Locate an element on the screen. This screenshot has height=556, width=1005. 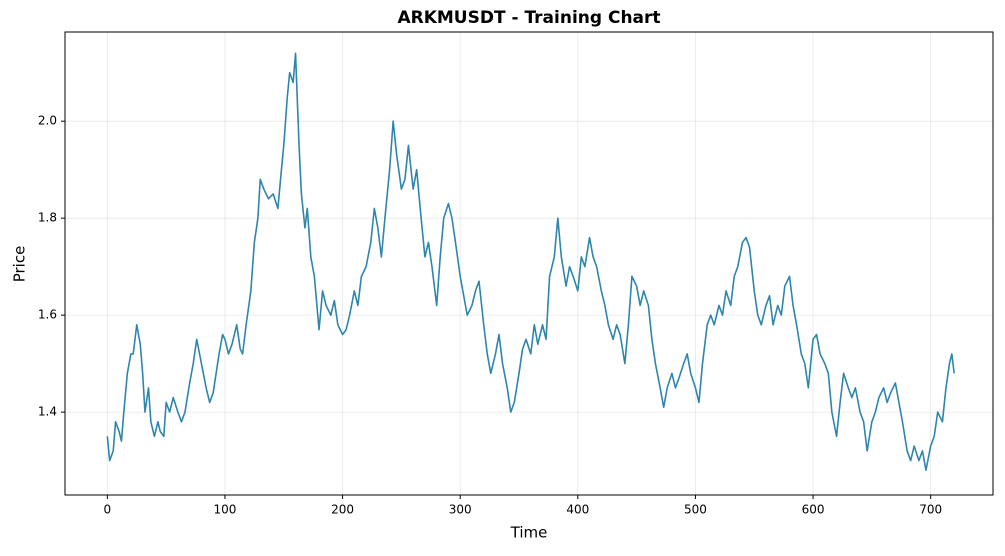
y-tick-label: 1.6 is located at coordinates (47, 315).